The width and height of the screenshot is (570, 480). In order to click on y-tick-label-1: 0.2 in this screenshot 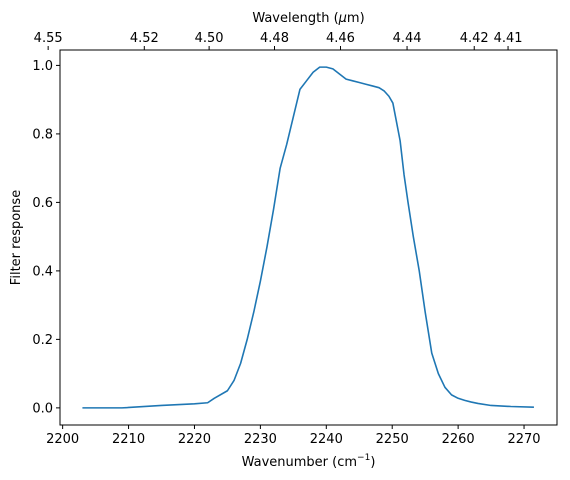, I will do `click(42, 340)`.